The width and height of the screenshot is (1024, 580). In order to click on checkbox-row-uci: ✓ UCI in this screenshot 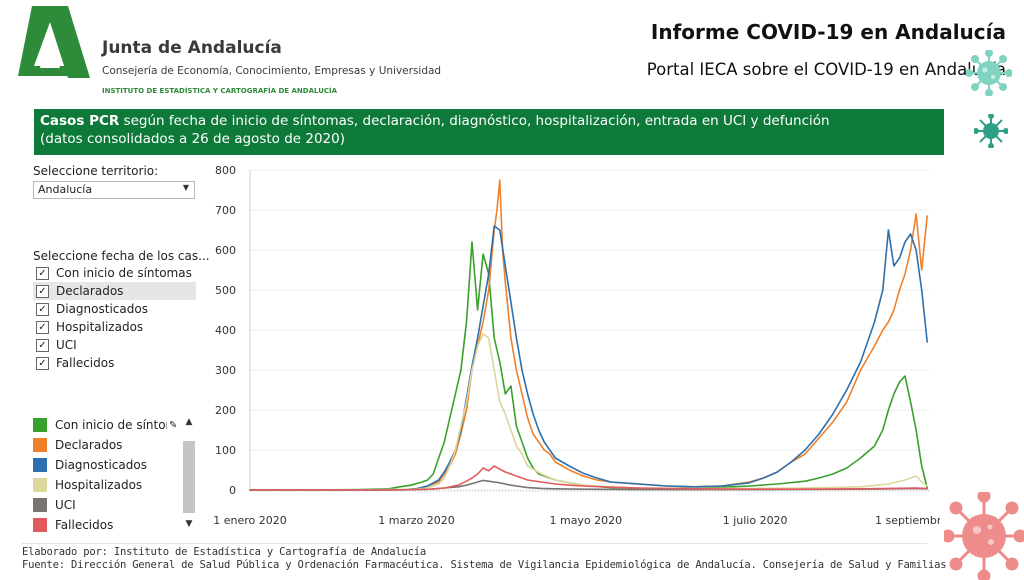, I will do `click(114, 345)`.